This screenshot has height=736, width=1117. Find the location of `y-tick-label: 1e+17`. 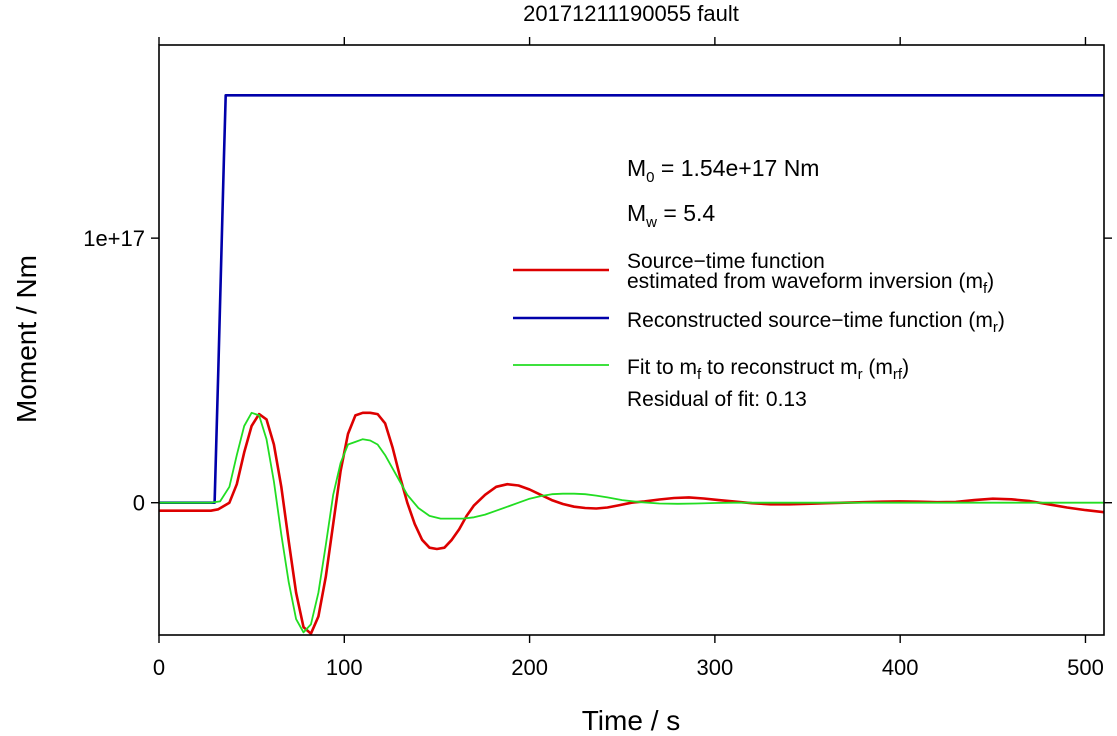

y-tick-label: 1e+17 is located at coordinates (114, 238).